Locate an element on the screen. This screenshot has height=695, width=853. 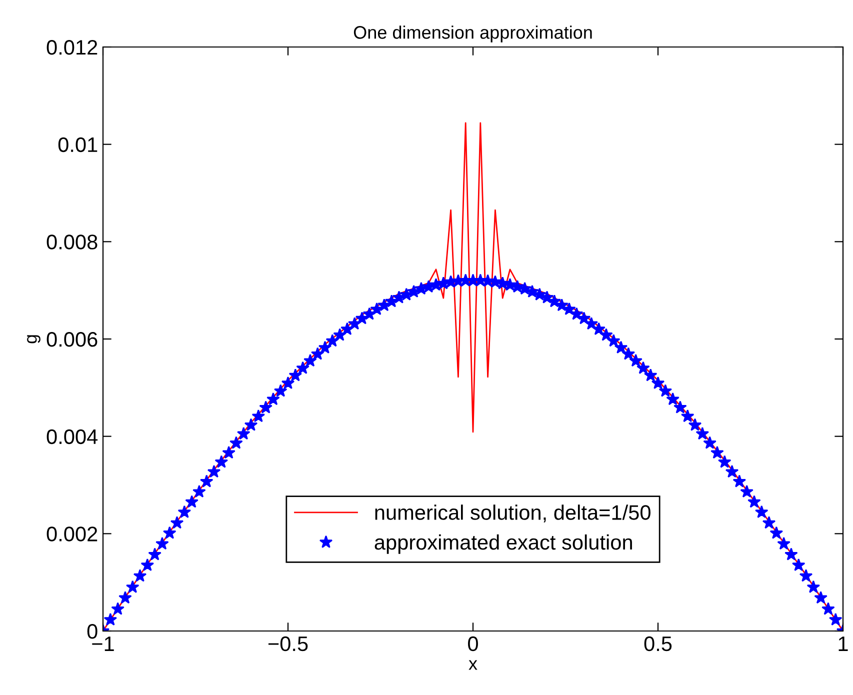
x-tick-label: 0.5 is located at coordinates (658, 644).